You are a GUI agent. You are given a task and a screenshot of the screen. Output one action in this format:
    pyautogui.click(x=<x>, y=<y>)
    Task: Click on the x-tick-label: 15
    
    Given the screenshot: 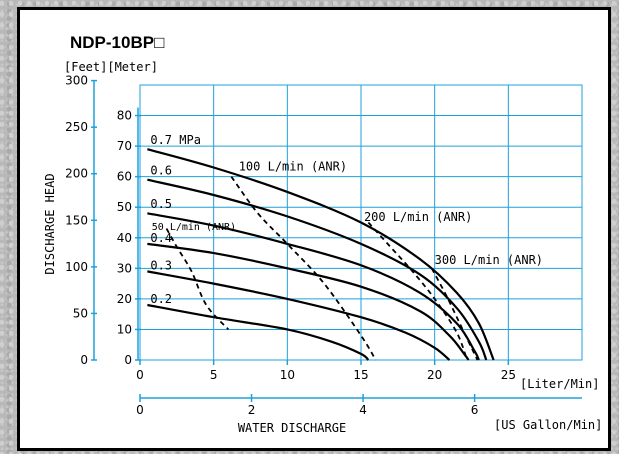 What is the action you would take?
    pyautogui.click(x=360, y=375)
    